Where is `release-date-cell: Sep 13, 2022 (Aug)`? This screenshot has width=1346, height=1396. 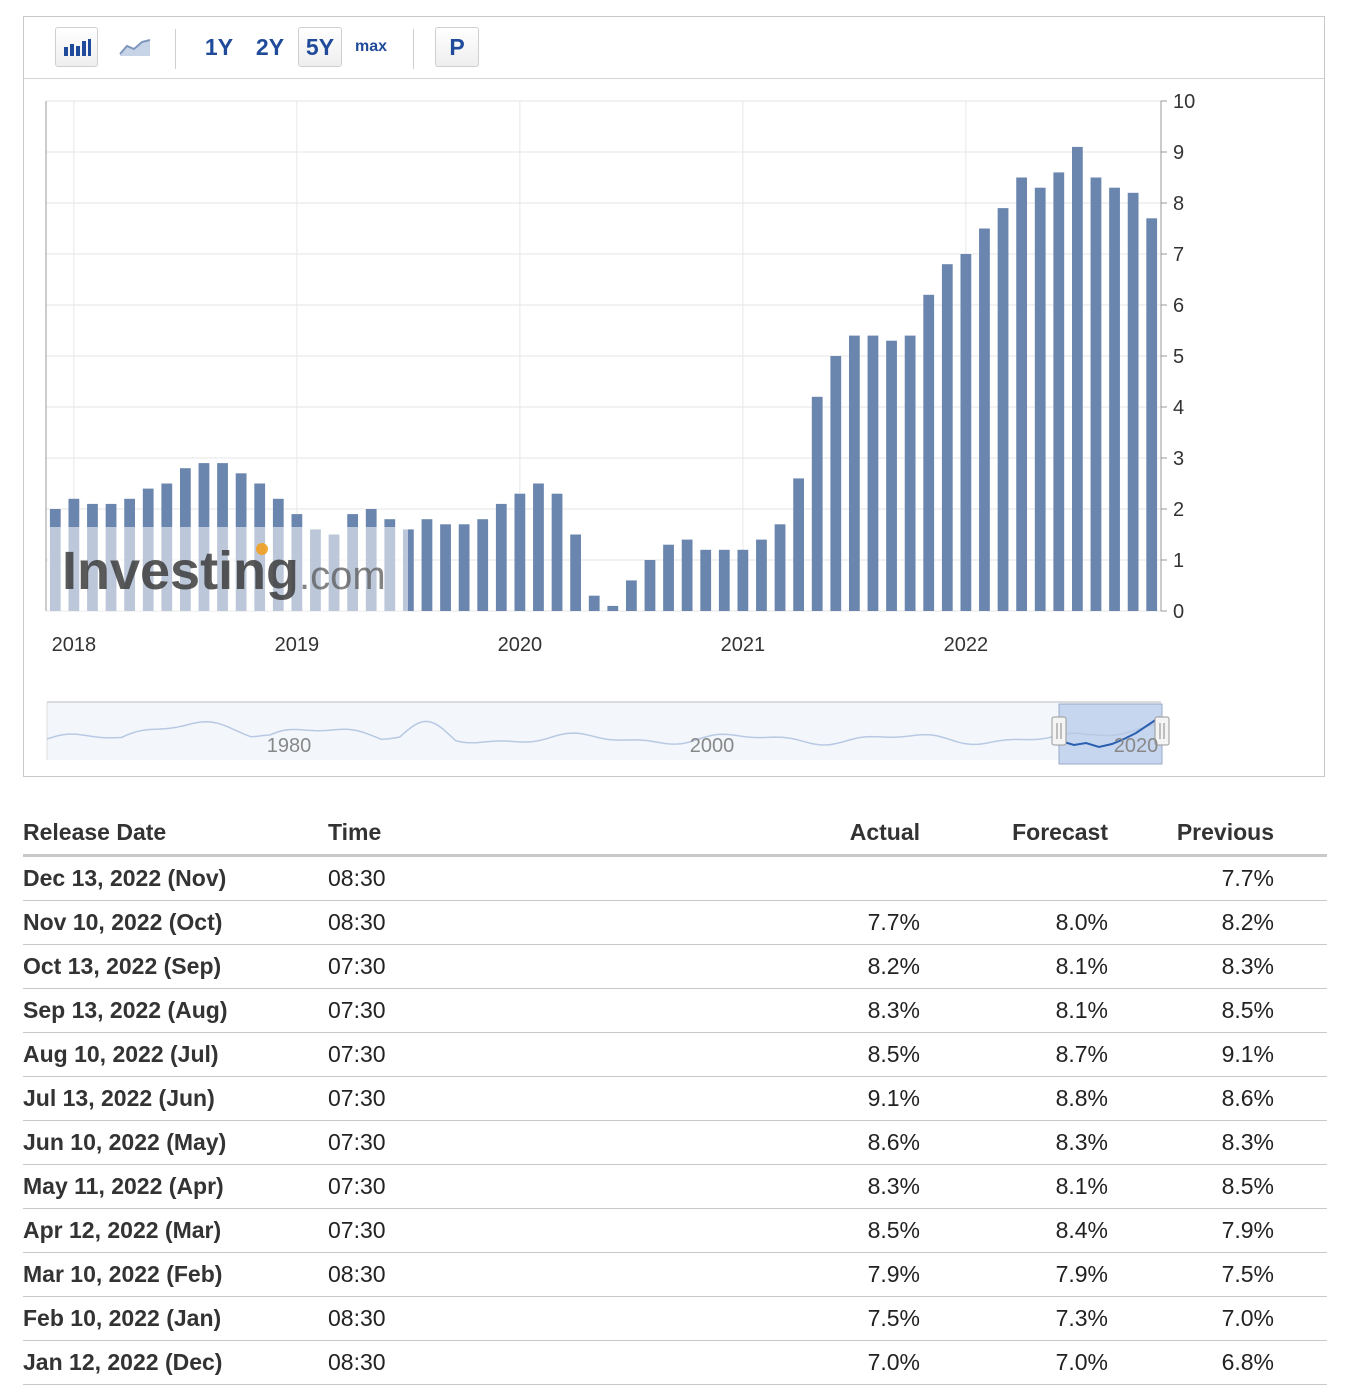
release-date-cell: Sep 13, 2022 (Aug) is located at coordinates (175, 1010).